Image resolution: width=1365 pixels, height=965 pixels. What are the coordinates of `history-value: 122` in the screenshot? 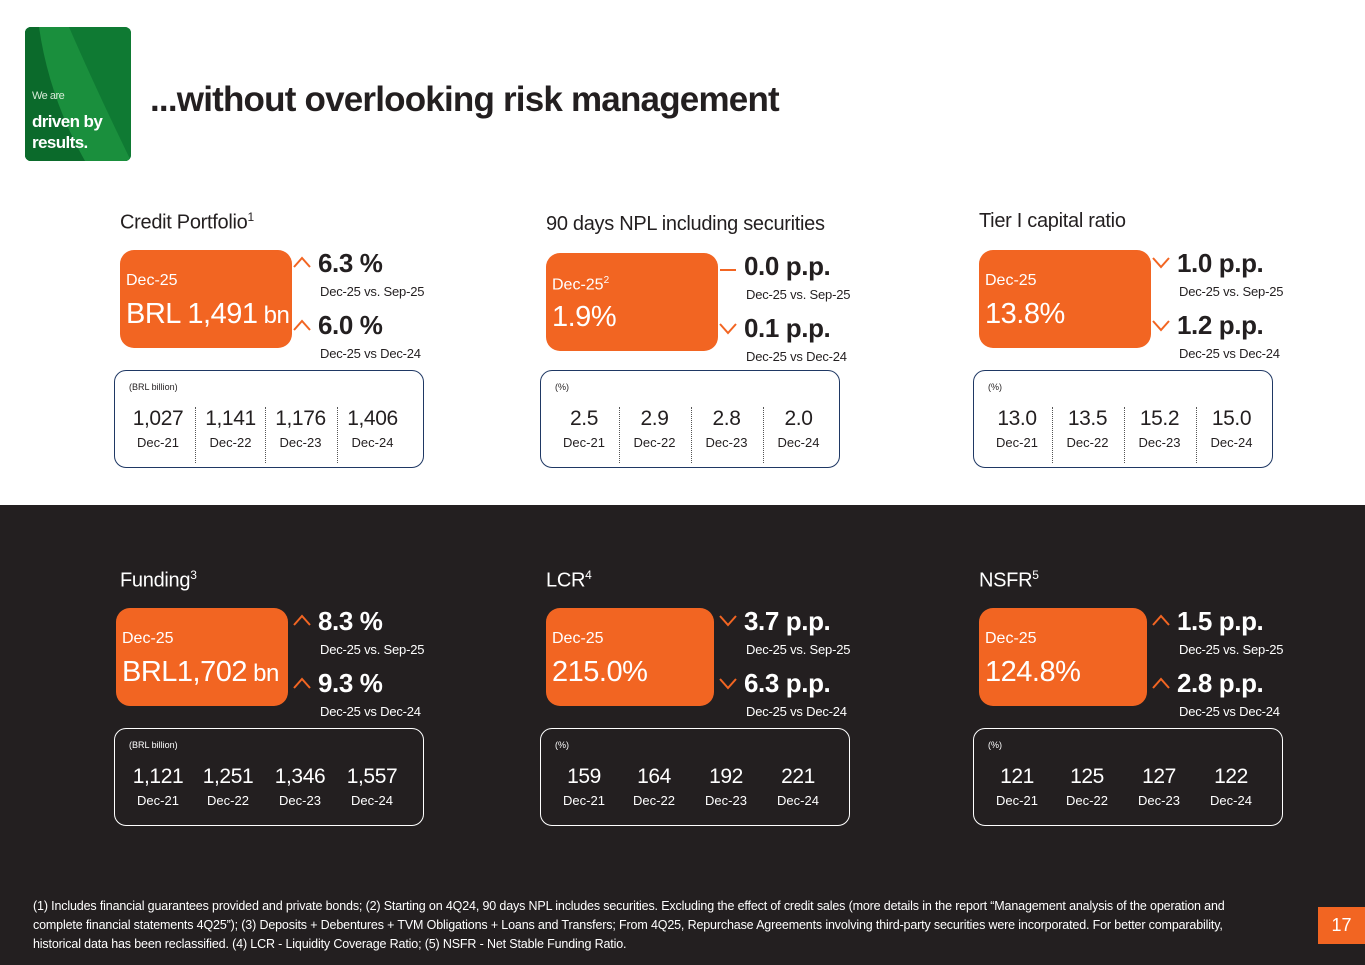 It's located at (1231, 776).